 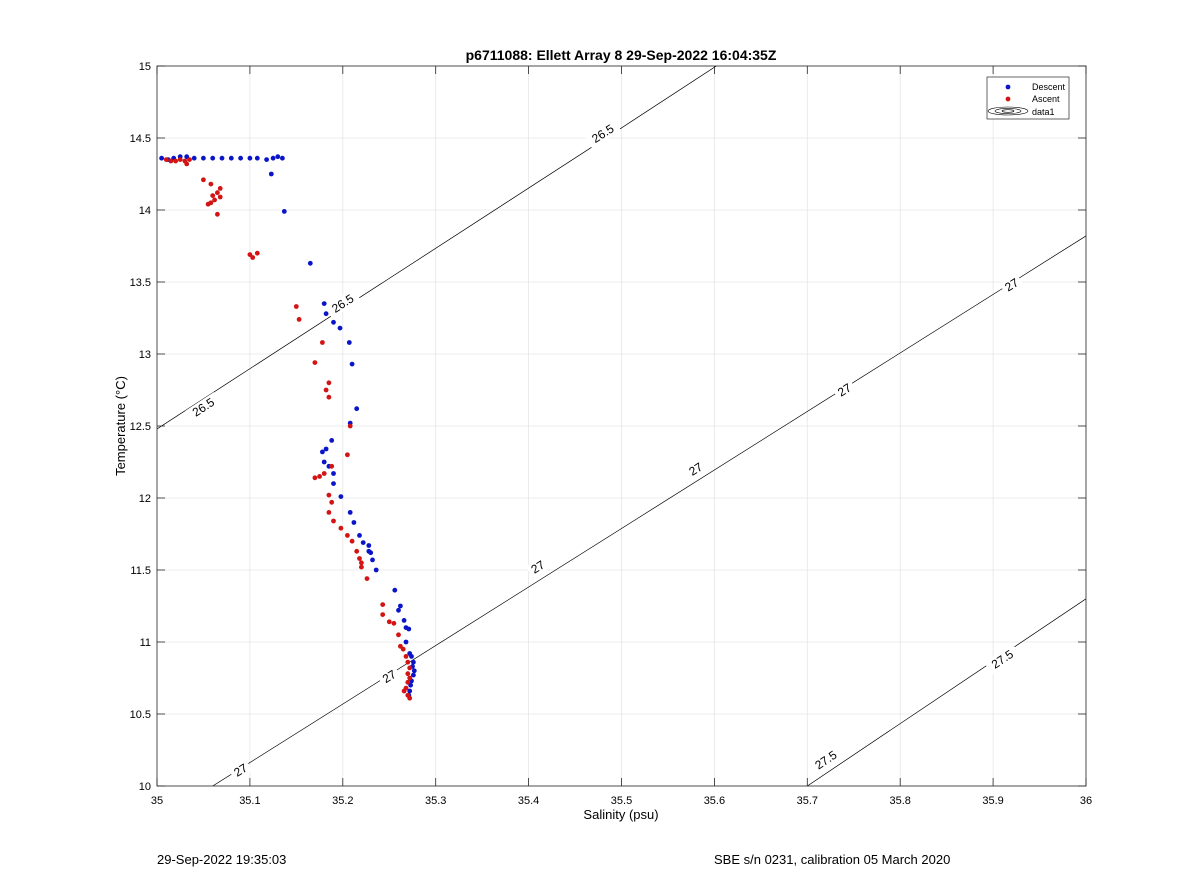 I want to click on x-tick-label: 35.7, so click(x=807, y=801).